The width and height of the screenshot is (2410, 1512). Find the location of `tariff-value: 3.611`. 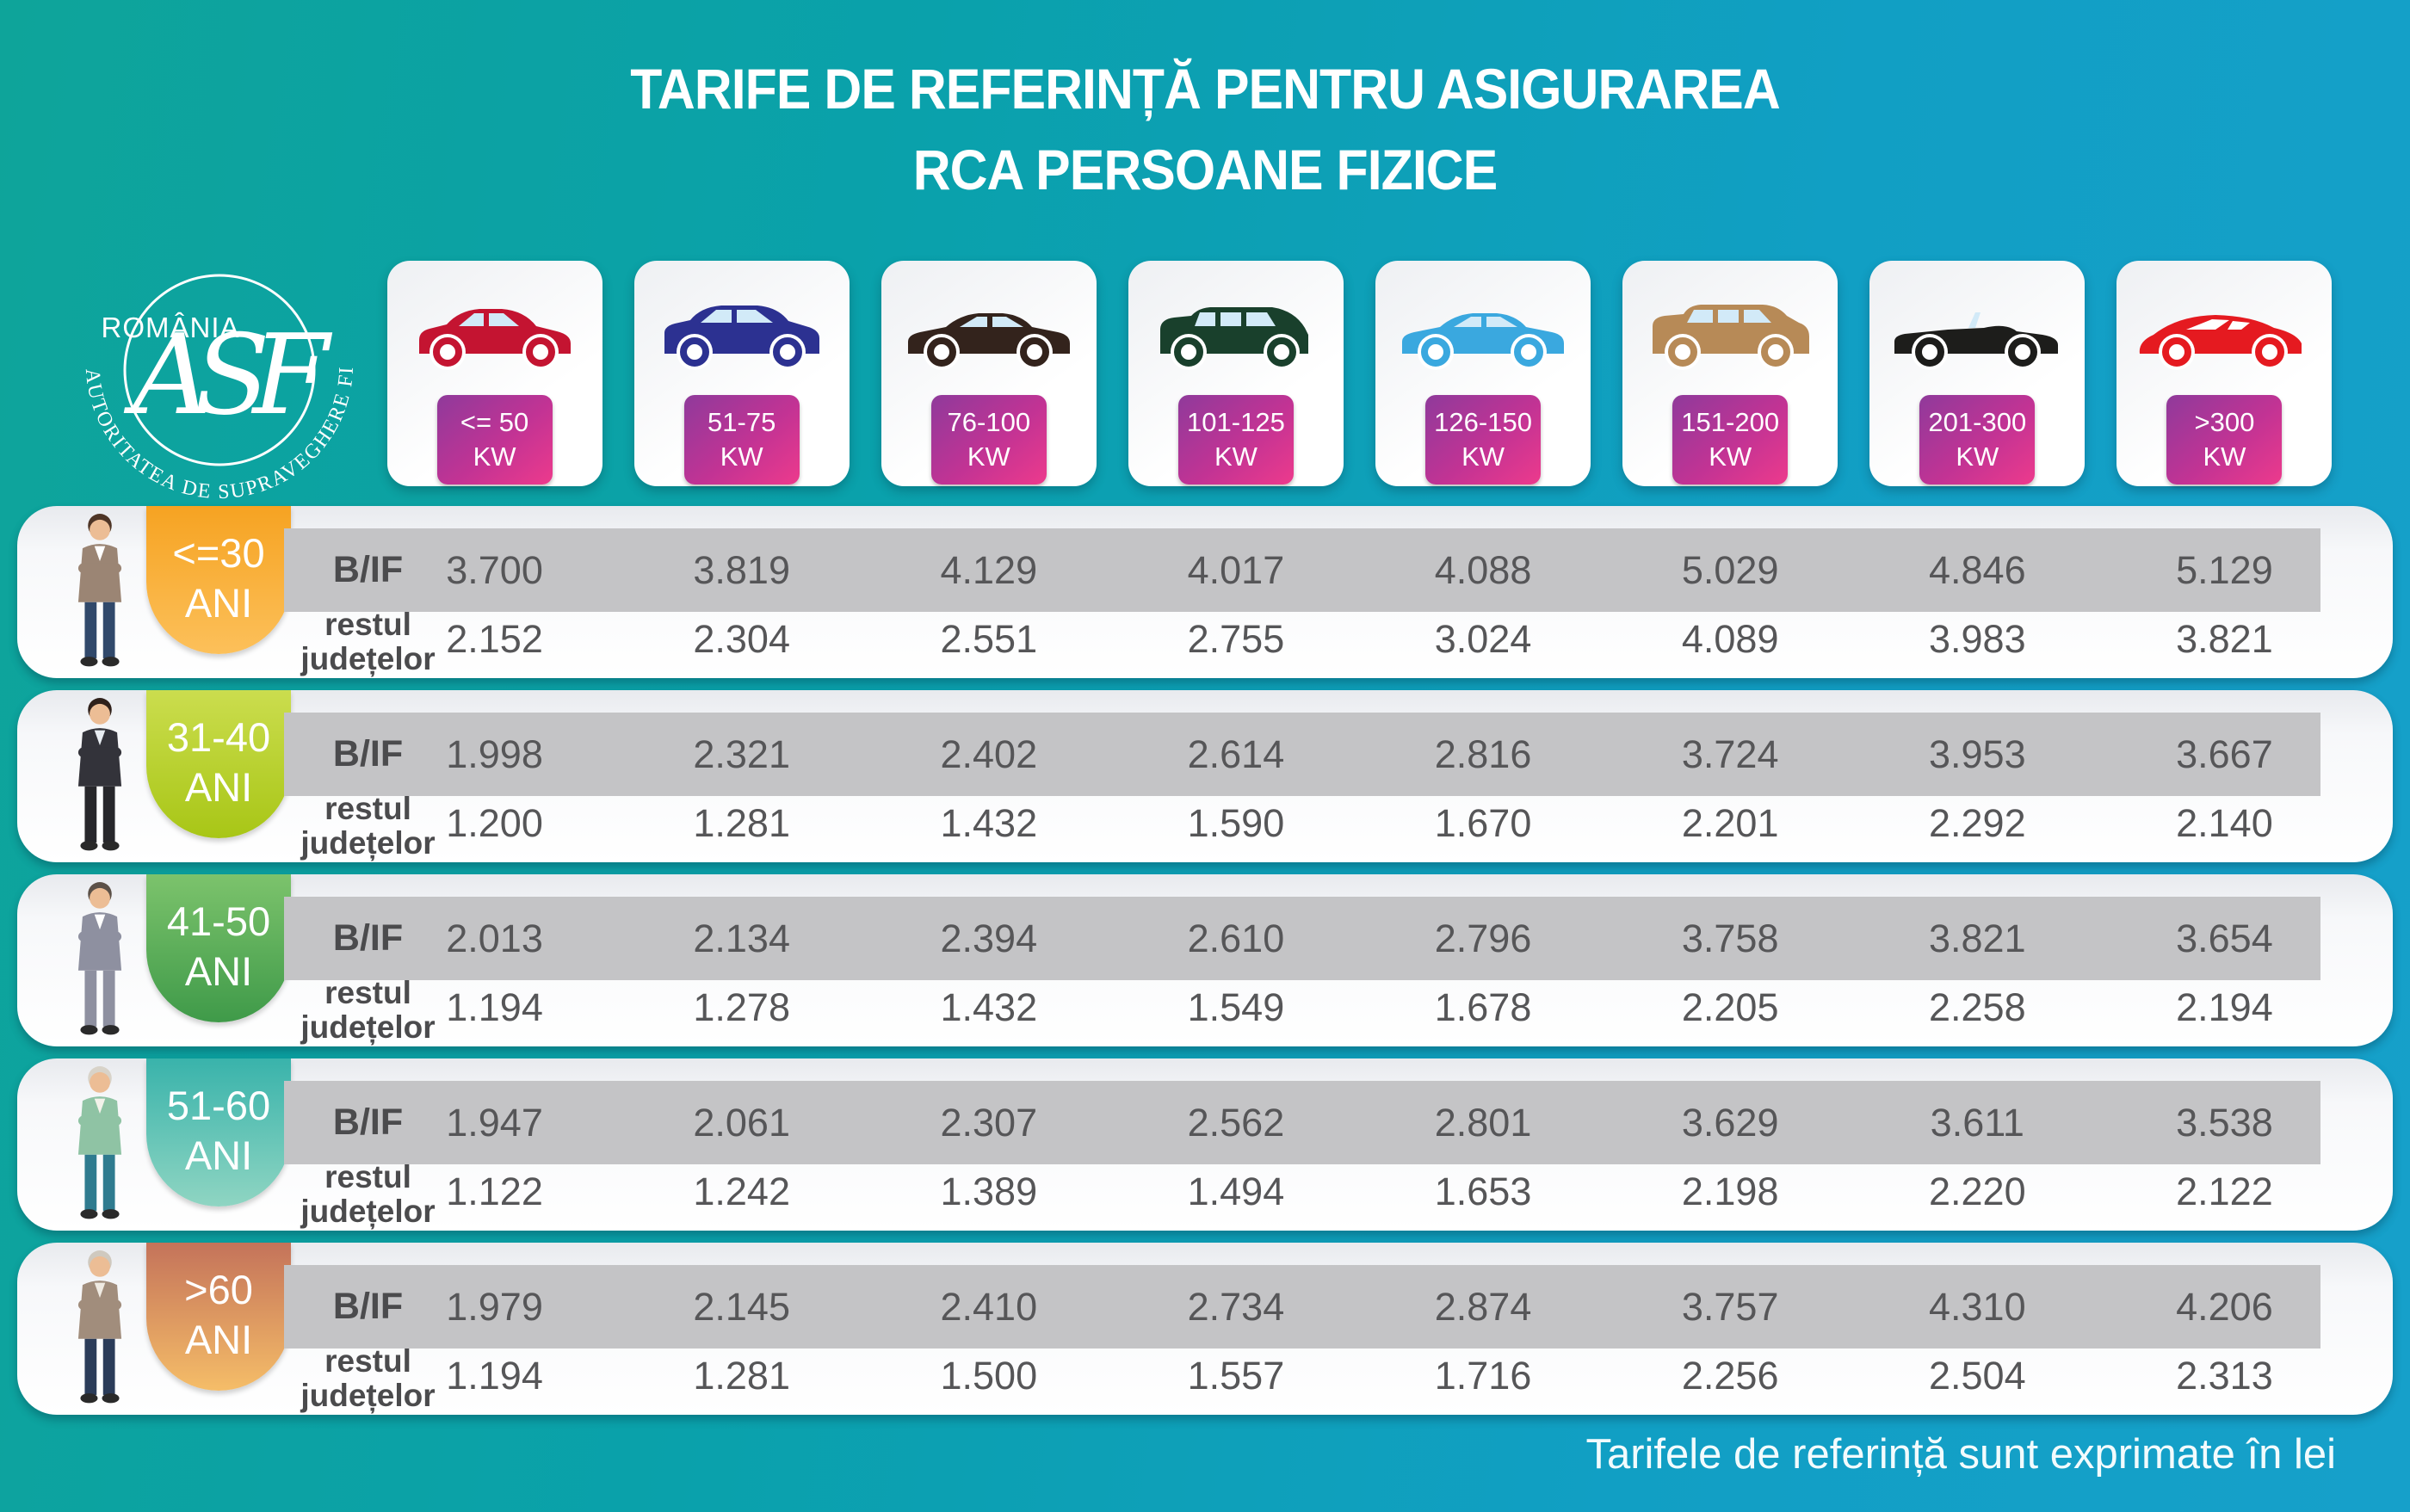

tariff-value: 3.611 is located at coordinates (1977, 1122).